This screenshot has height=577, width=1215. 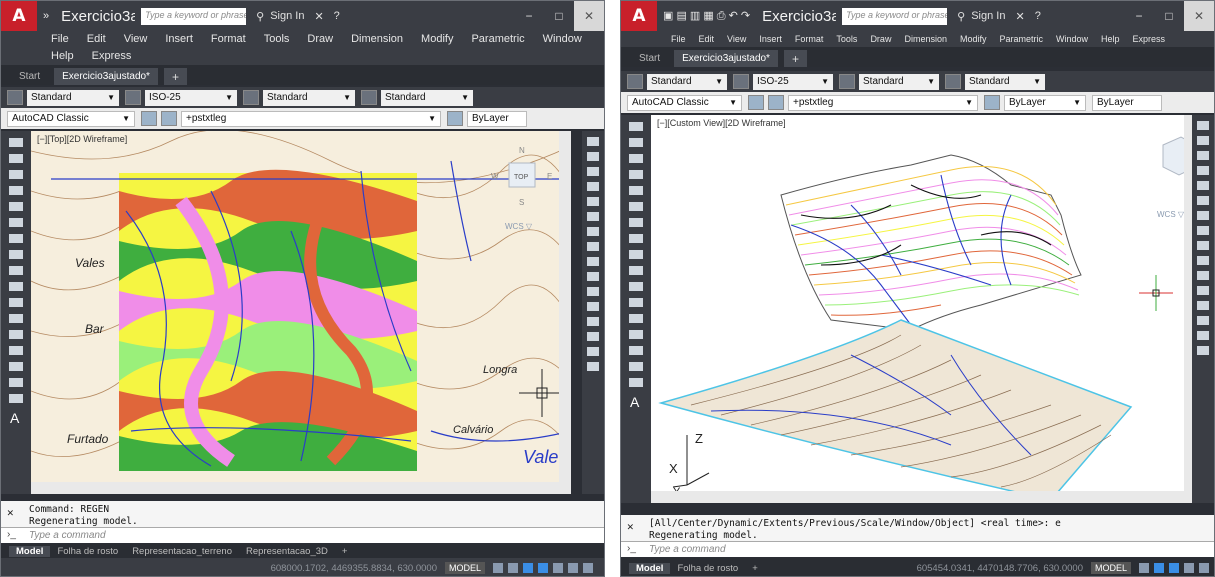 I want to click on join-icon, so click(x=1203, y=305).